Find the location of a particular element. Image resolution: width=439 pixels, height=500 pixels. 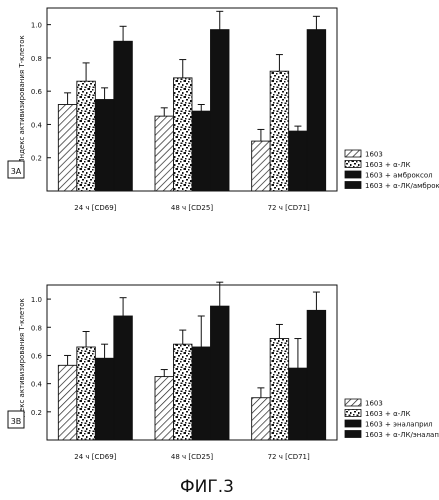

figure-caption: ФИГ.3 is located at coordinates (207, 487).